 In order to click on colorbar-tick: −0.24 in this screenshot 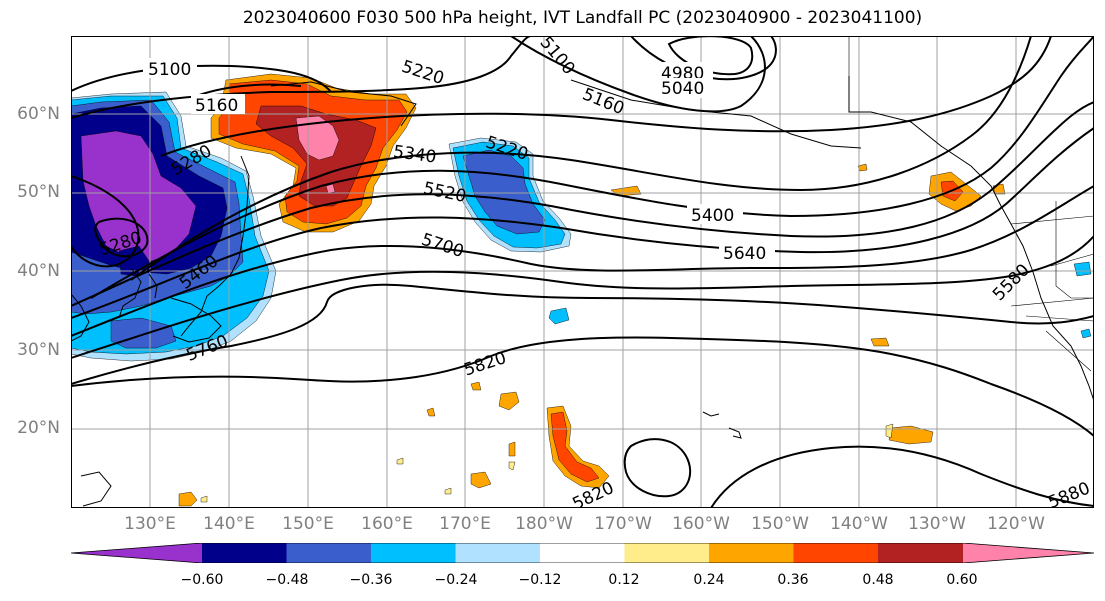, I will do `click(456, 580)`.